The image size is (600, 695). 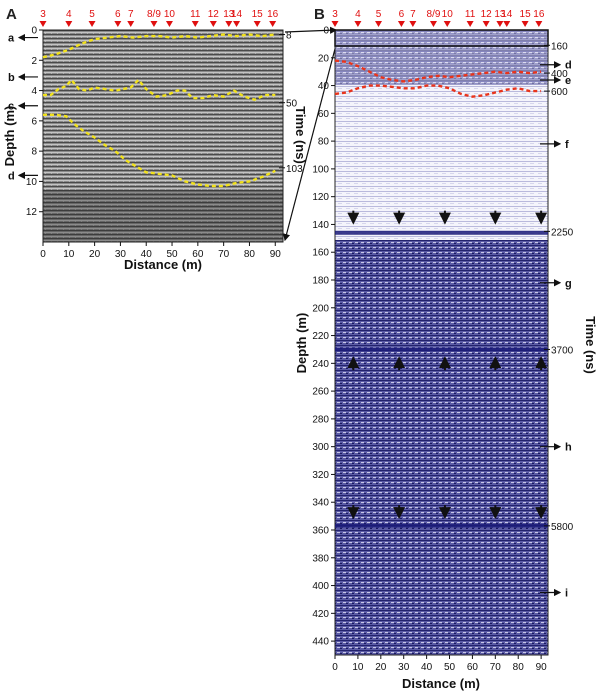 What do you see at coordinates (324, 142) in the screenshot?
I see `y-tick-label: 80` at bounding box center [324, 142].